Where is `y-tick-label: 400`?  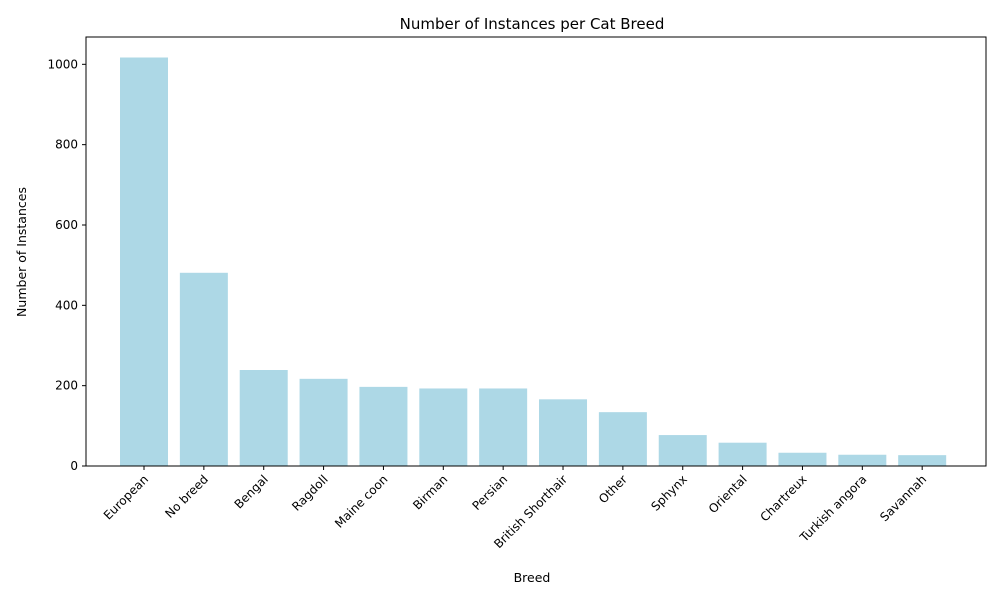
y-tick-label: 400 is located at coordinates (66, 305).